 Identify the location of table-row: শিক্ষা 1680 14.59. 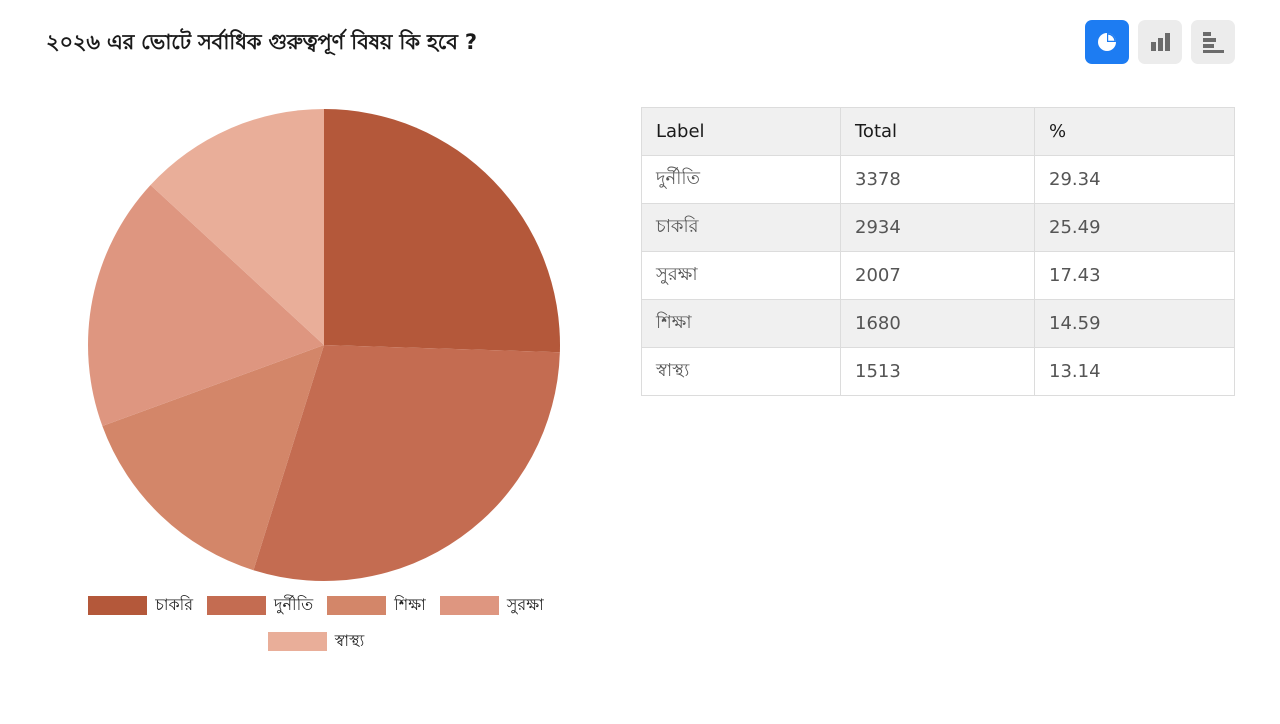
(938, 323).